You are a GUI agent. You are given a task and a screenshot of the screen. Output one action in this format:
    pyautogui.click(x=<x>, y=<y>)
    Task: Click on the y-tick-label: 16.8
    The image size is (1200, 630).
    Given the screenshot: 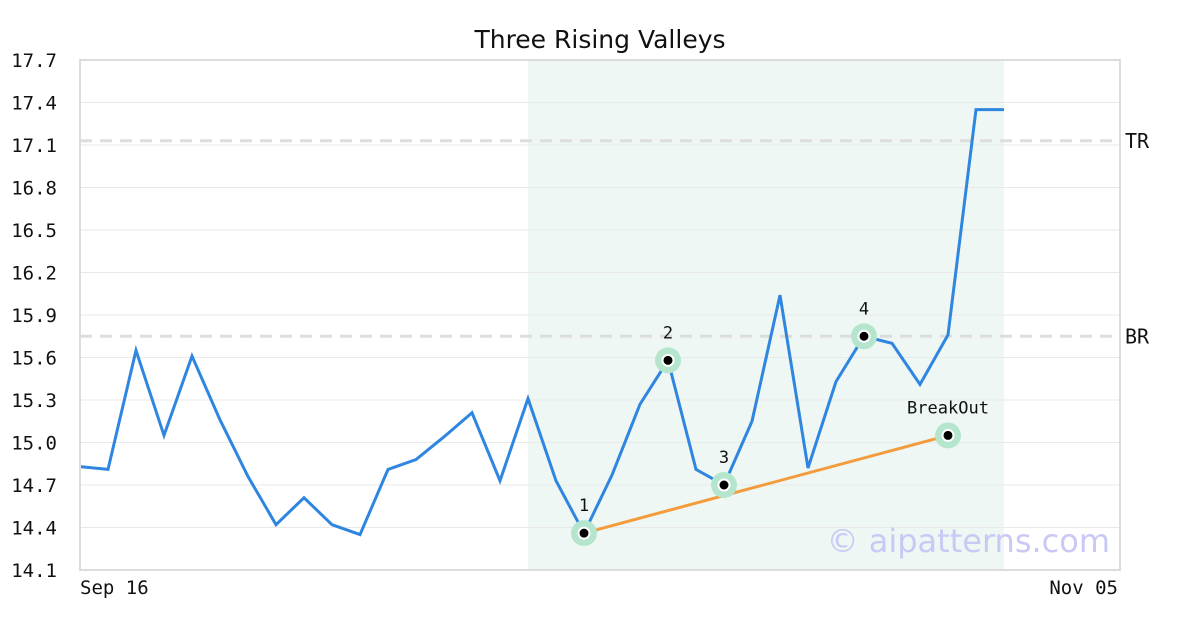 What is the action you would take?
    pyautogui.click(x=34, y=189)
    